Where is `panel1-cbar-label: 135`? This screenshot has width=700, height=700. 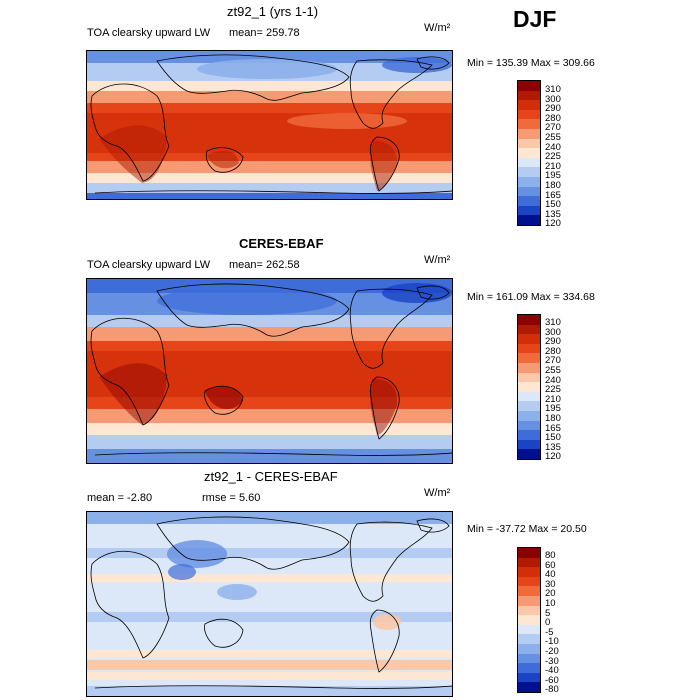
panel1-cbar-label: 135 is located at coordinates (553, 214).